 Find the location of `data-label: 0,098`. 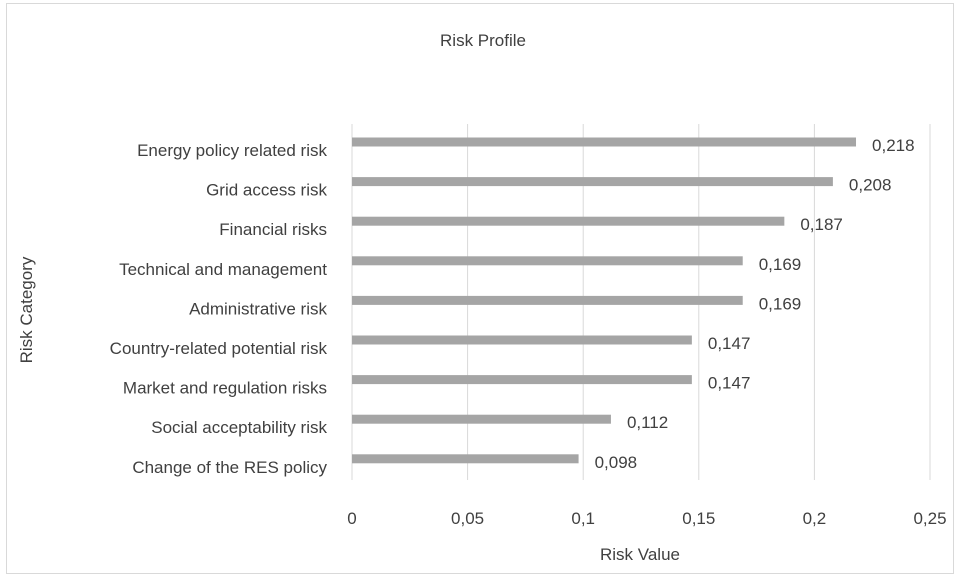

data-label: 0,098 is located at coordinates (616, 462).